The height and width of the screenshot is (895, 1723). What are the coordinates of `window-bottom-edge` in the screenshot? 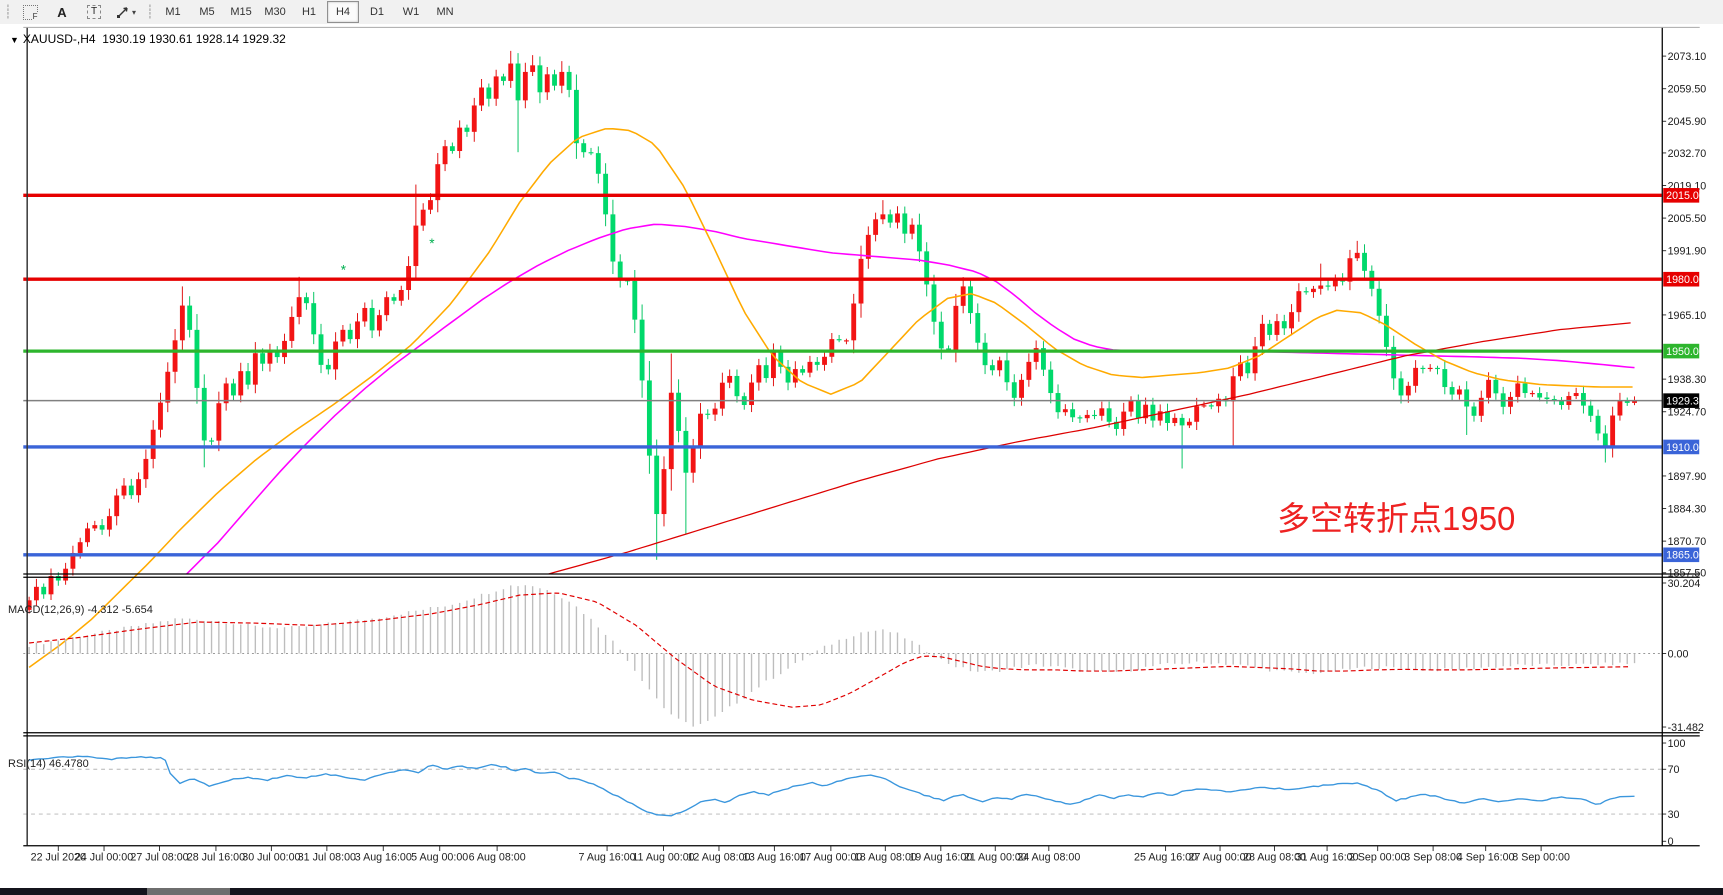 It's located at (861, 891).